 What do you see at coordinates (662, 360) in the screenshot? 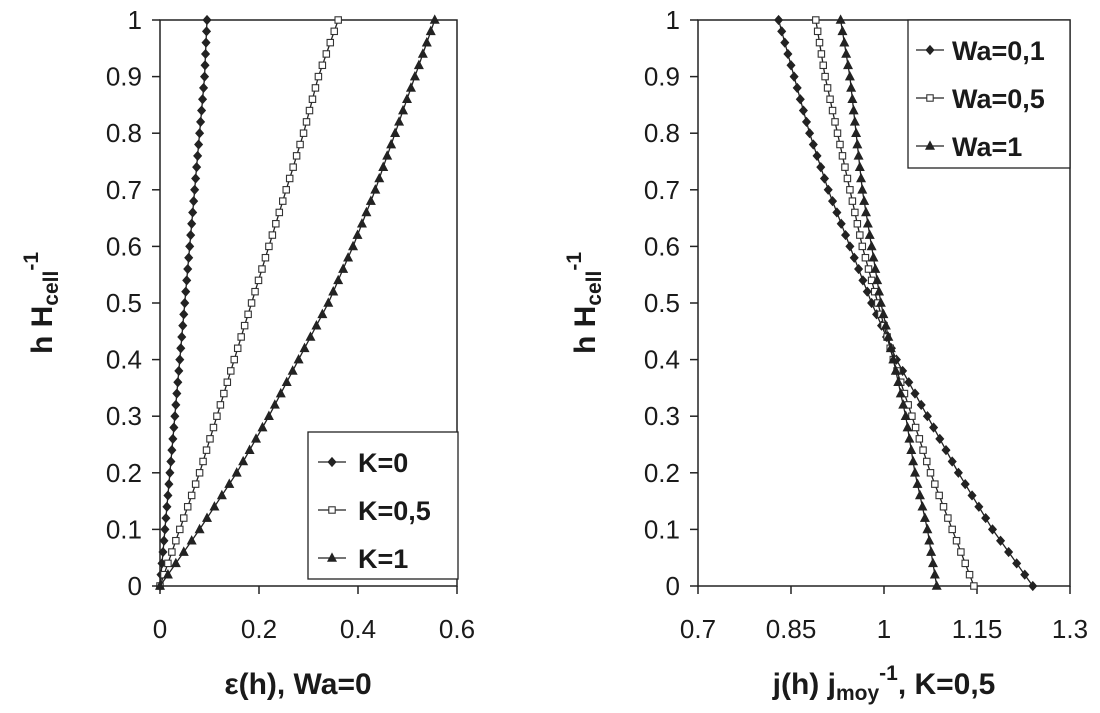
I see `y-tick-label: 0.4` at bounding box center [662, 360].